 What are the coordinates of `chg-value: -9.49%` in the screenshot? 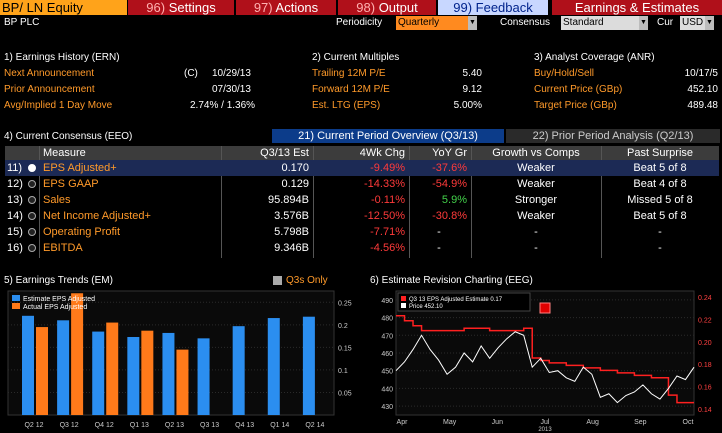 It's located at (387, 168).